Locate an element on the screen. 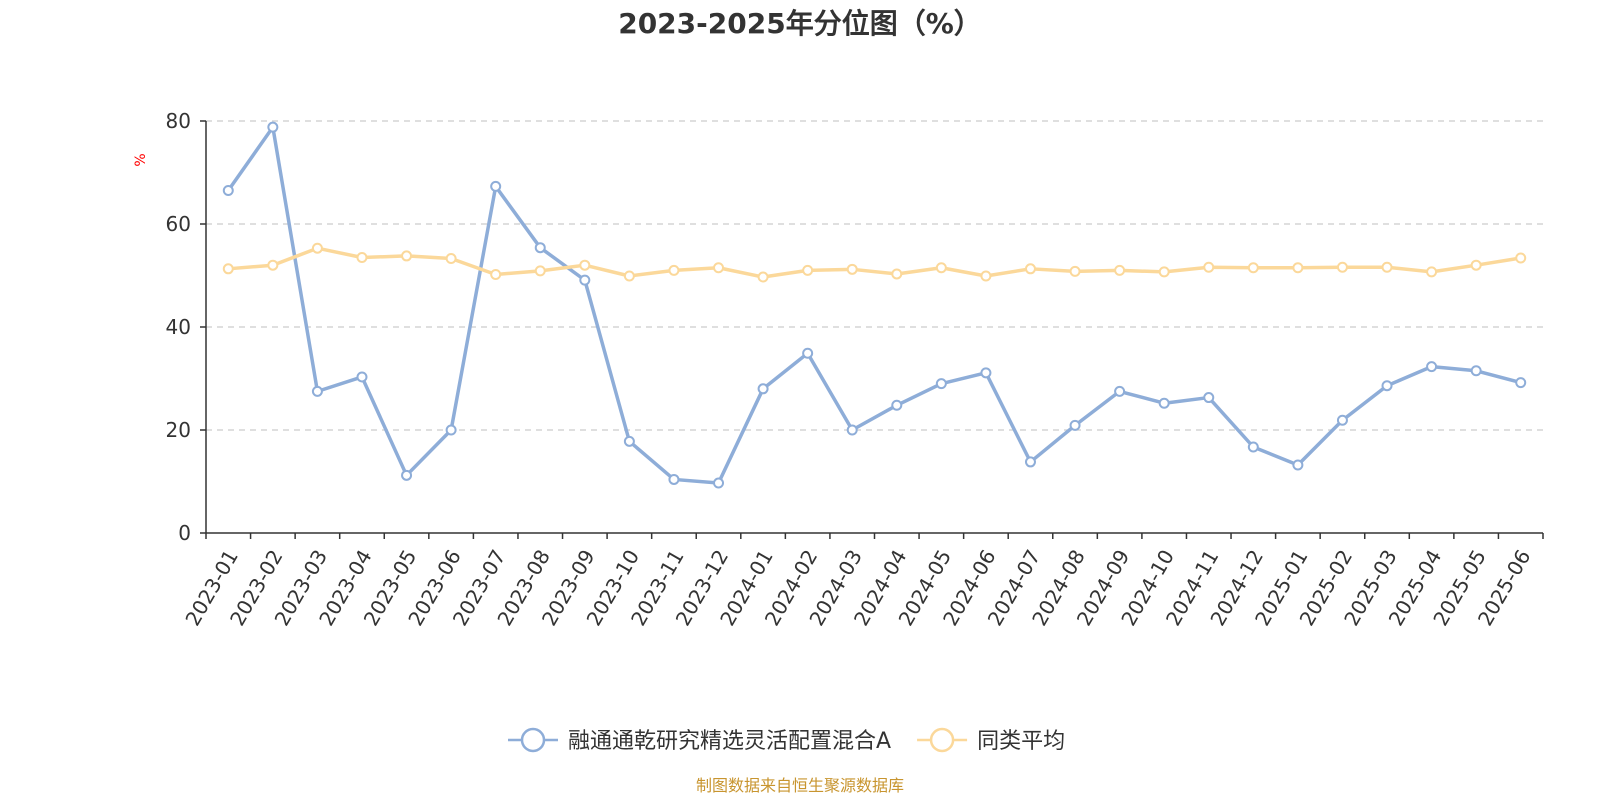 The height and width of the screenshot is (800, 1600). y-tick-label: 0 is located at coordinates (184, 533).